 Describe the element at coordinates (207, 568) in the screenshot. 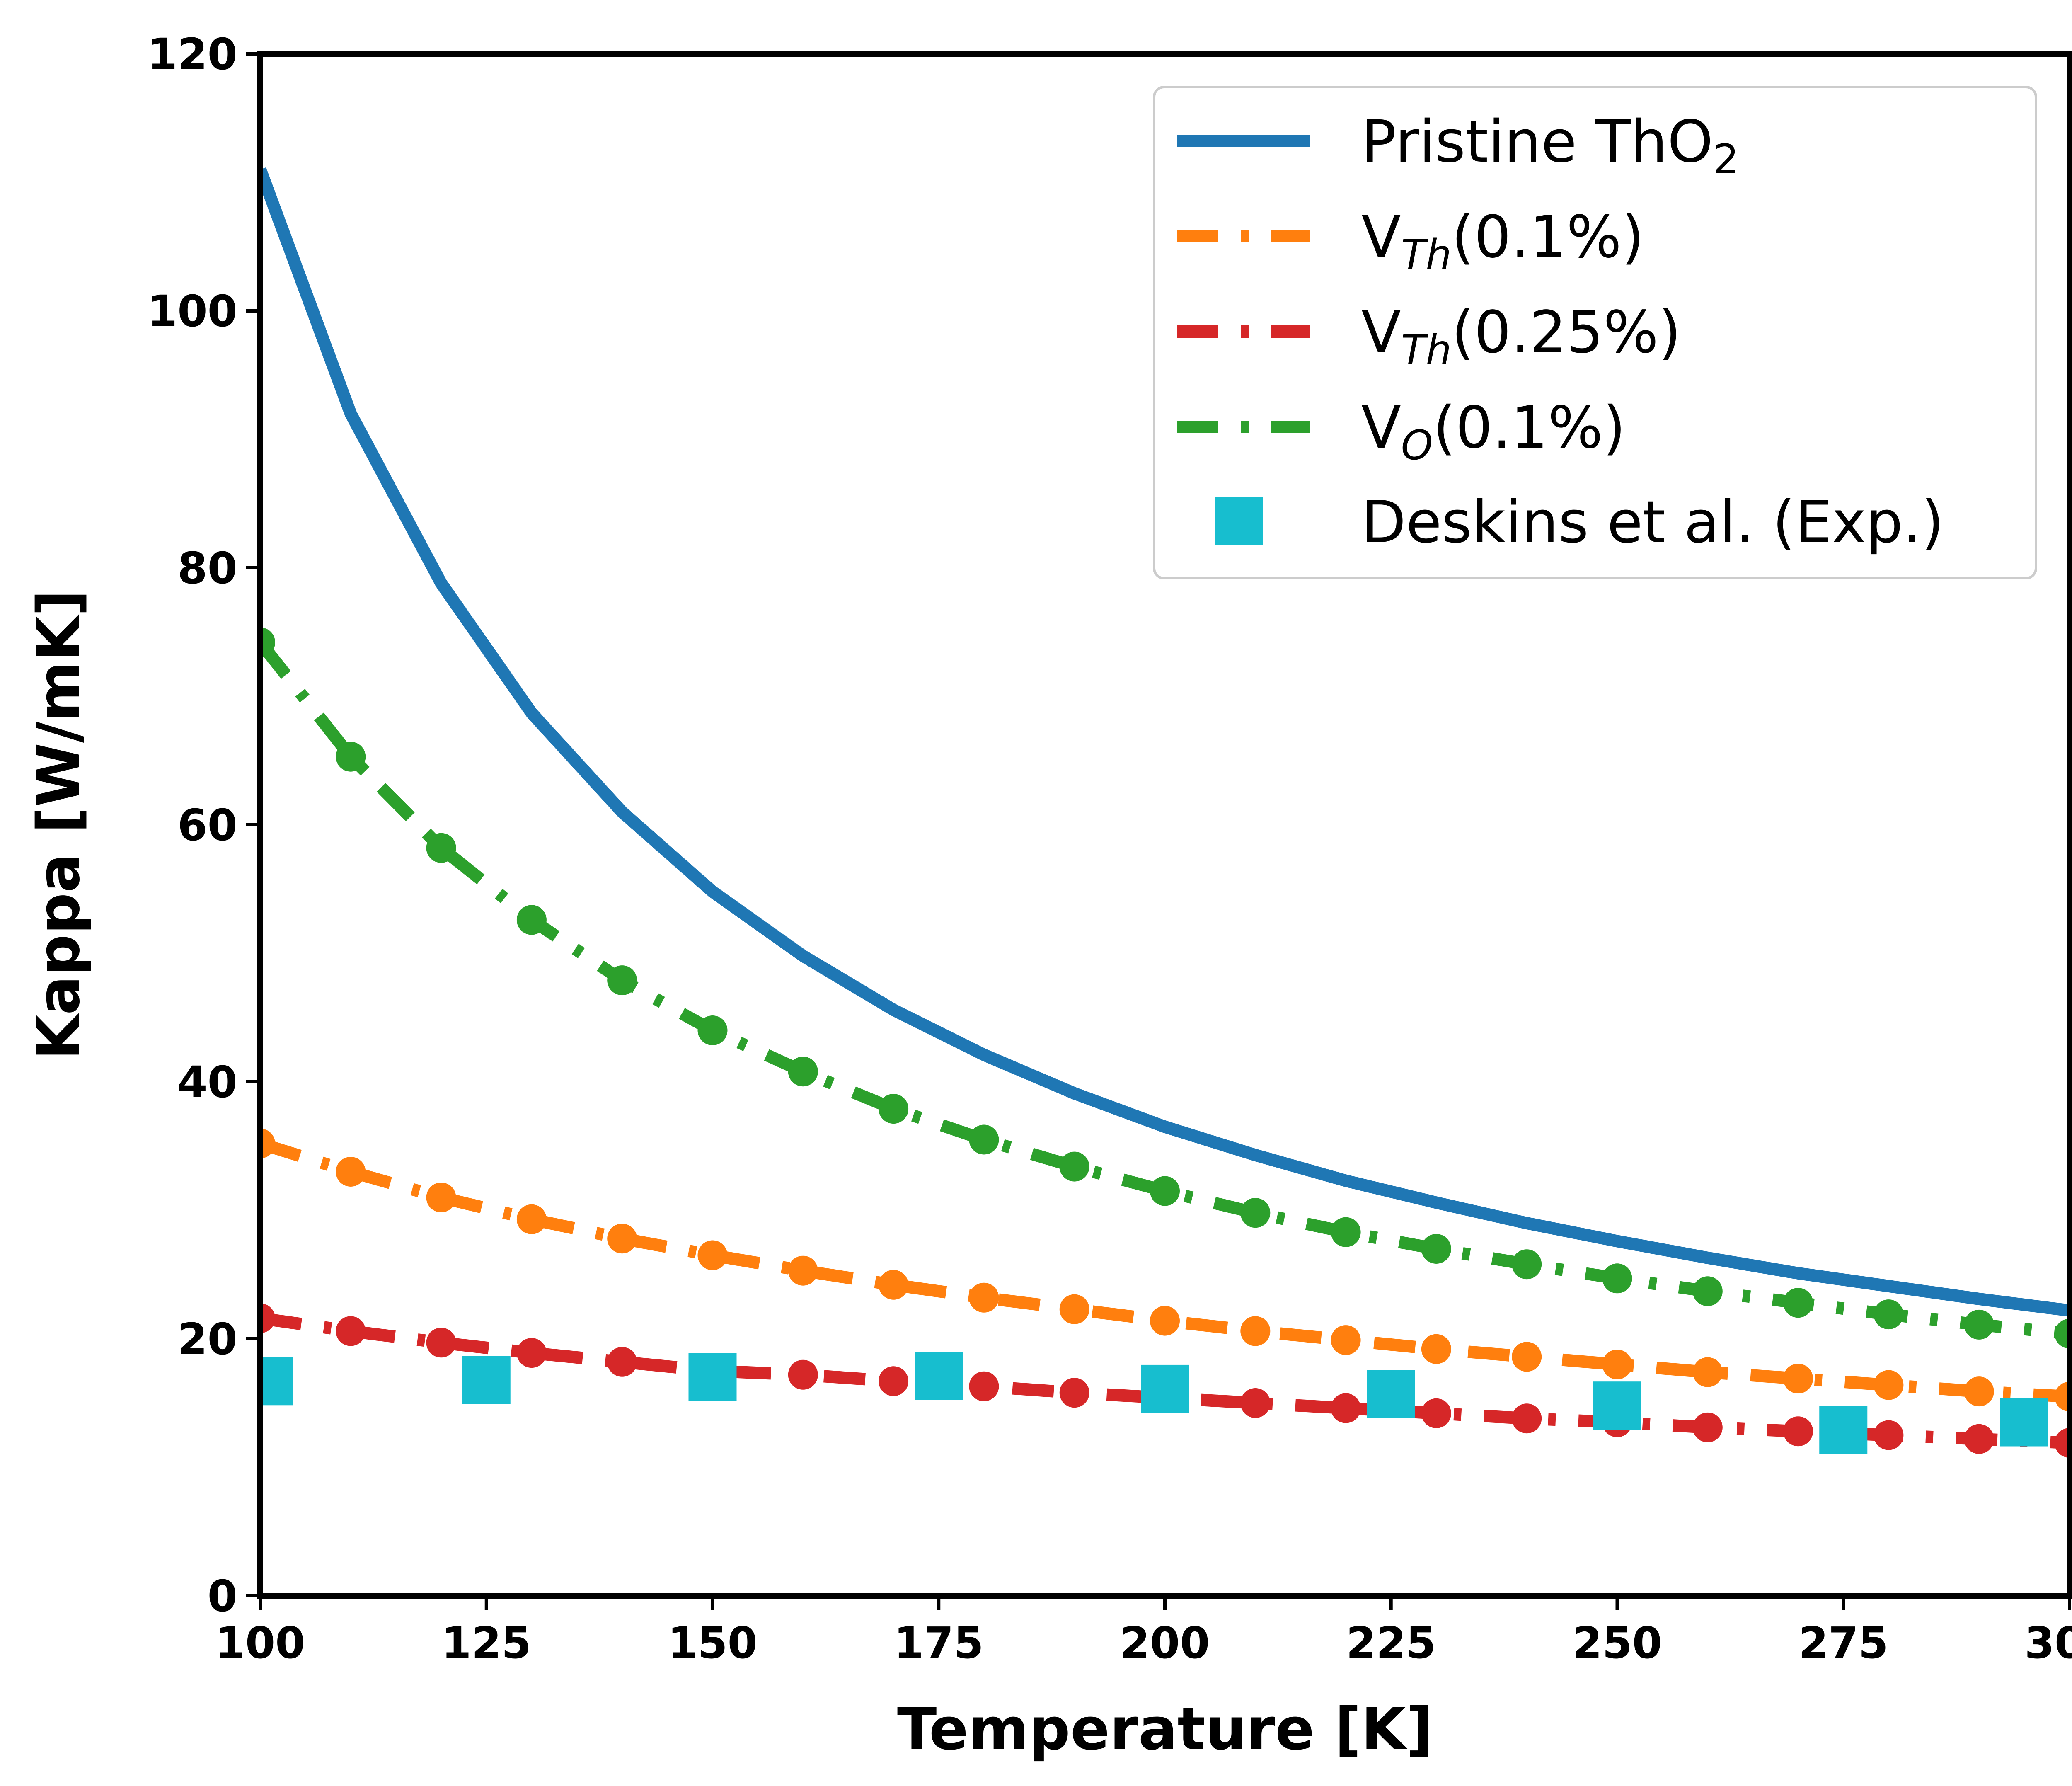

I see `y-tick-label: 80` at that location.